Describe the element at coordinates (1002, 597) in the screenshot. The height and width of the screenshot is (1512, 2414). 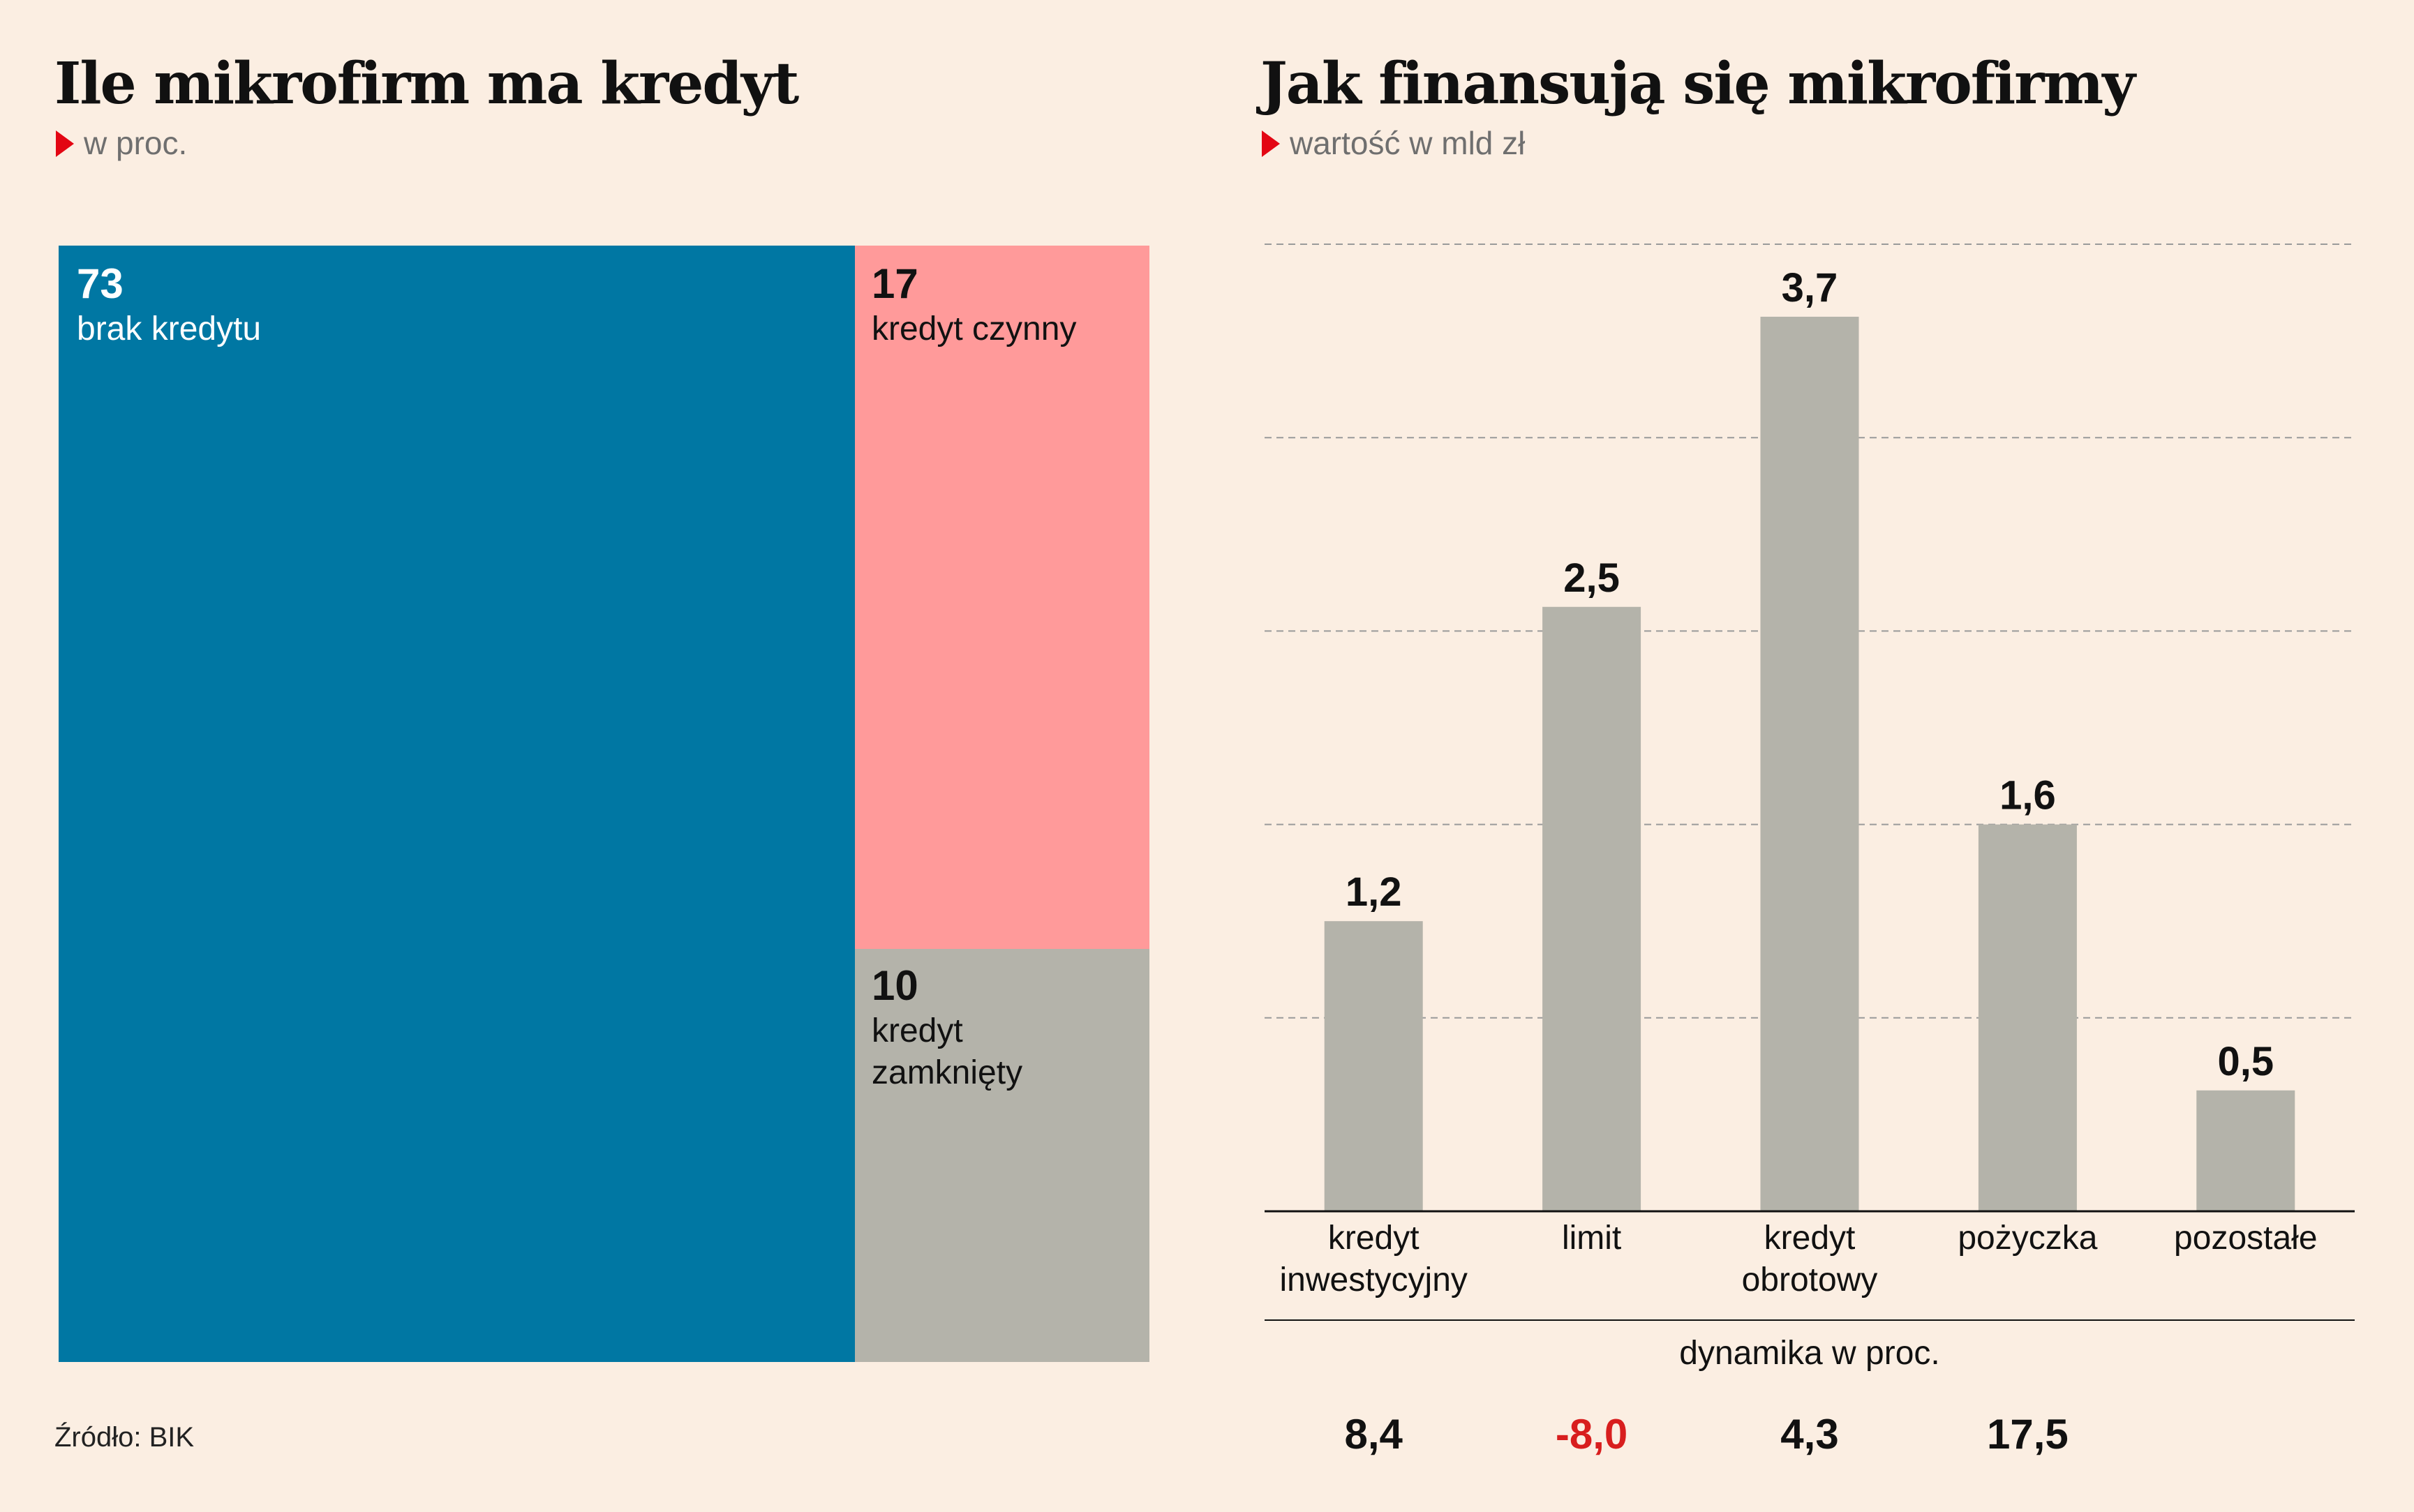
I see `treemap-cell-kredyt-czynny: 17 kredyt czynny` at that location.